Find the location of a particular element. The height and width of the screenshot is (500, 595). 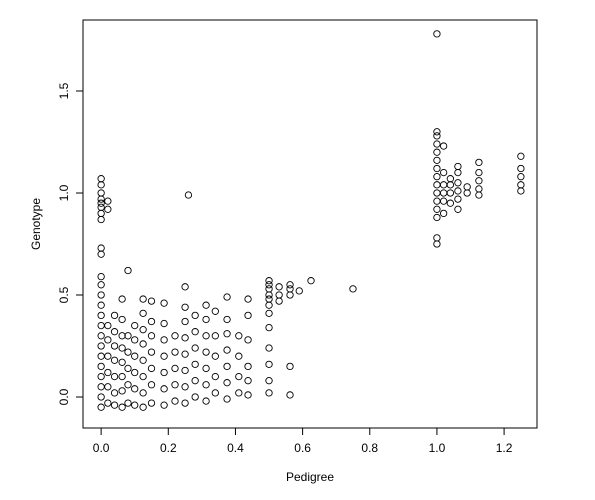

x-tick-label: 0.6 is located at coordinates (302, 448).